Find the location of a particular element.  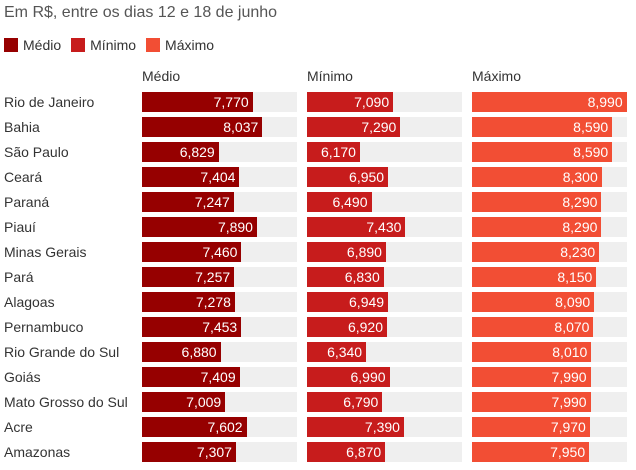

bar-track: 7,890 is located at coordinates (219, 227).